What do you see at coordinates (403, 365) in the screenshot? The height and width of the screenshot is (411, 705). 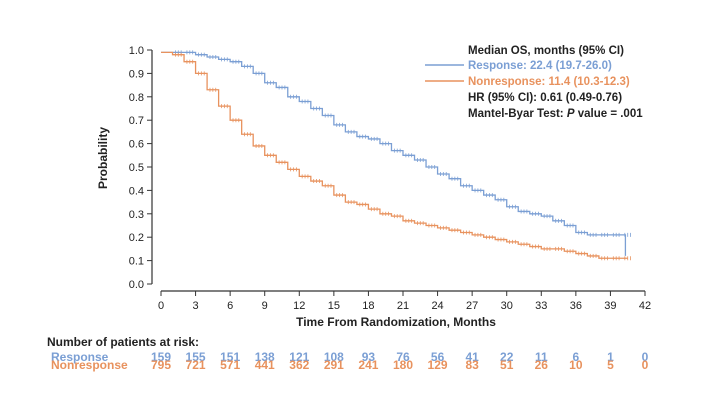 I see `risk-value-nonresponse: 180` at bounding box center [403, 365].